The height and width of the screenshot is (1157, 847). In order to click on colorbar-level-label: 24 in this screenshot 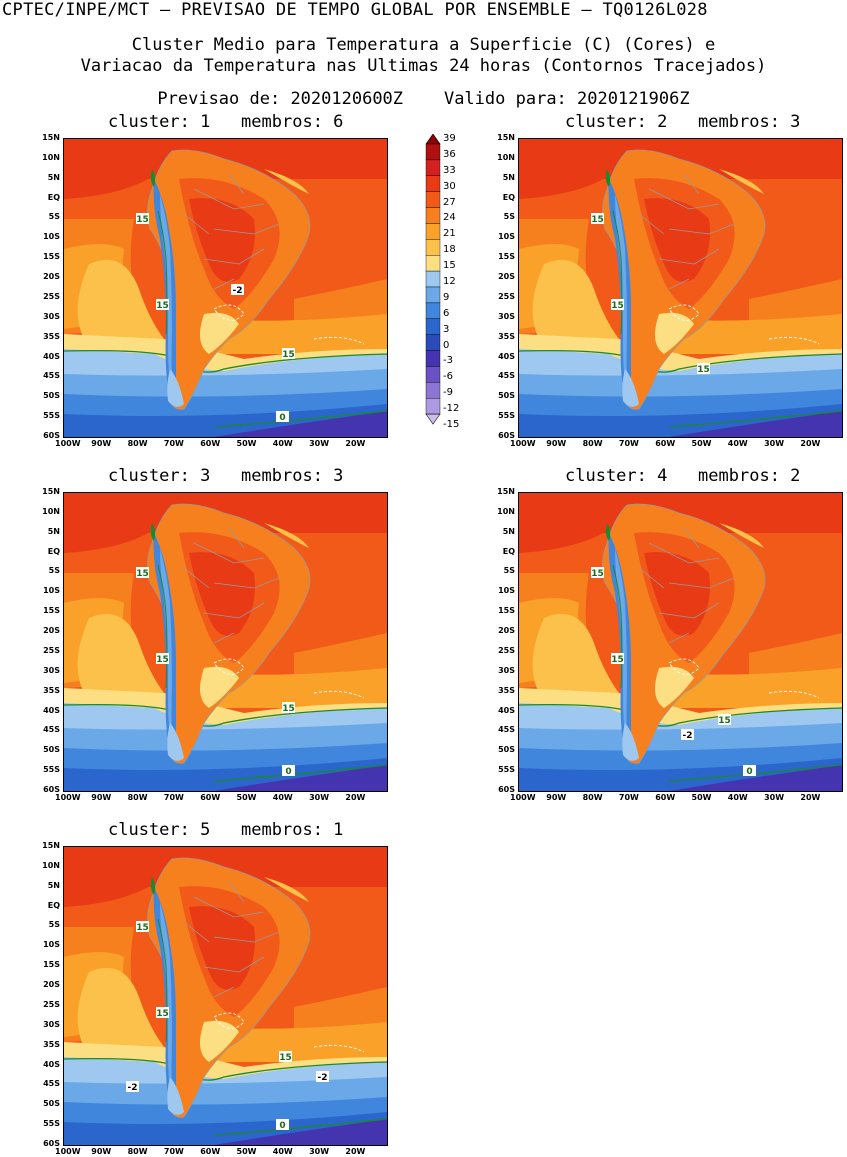, I will do `click(449, 218)`.